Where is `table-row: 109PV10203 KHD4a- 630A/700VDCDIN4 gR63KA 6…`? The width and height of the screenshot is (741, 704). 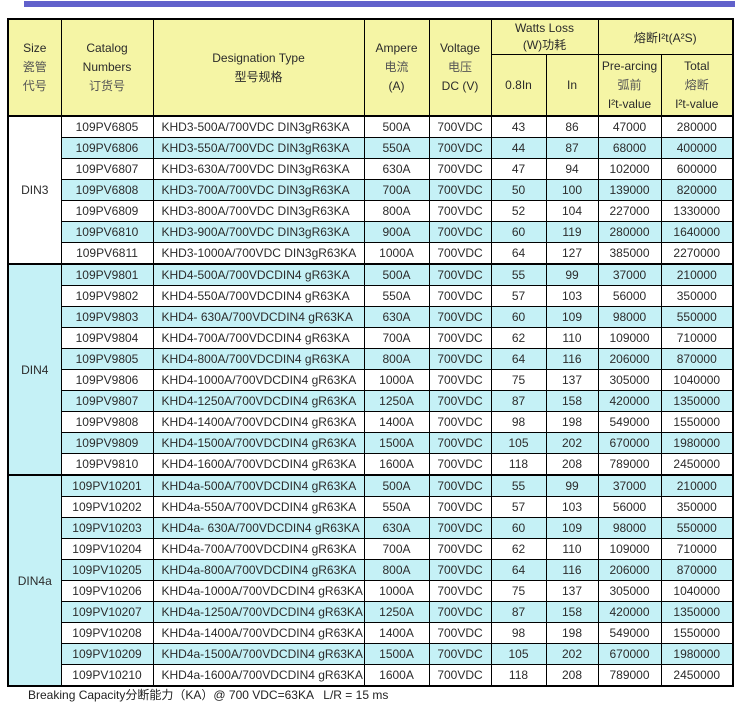
table-row: 109PV10203 KHD4a- 630A/700VDCDIN4 gR63KA 6… is located at coordinates (371, 528).